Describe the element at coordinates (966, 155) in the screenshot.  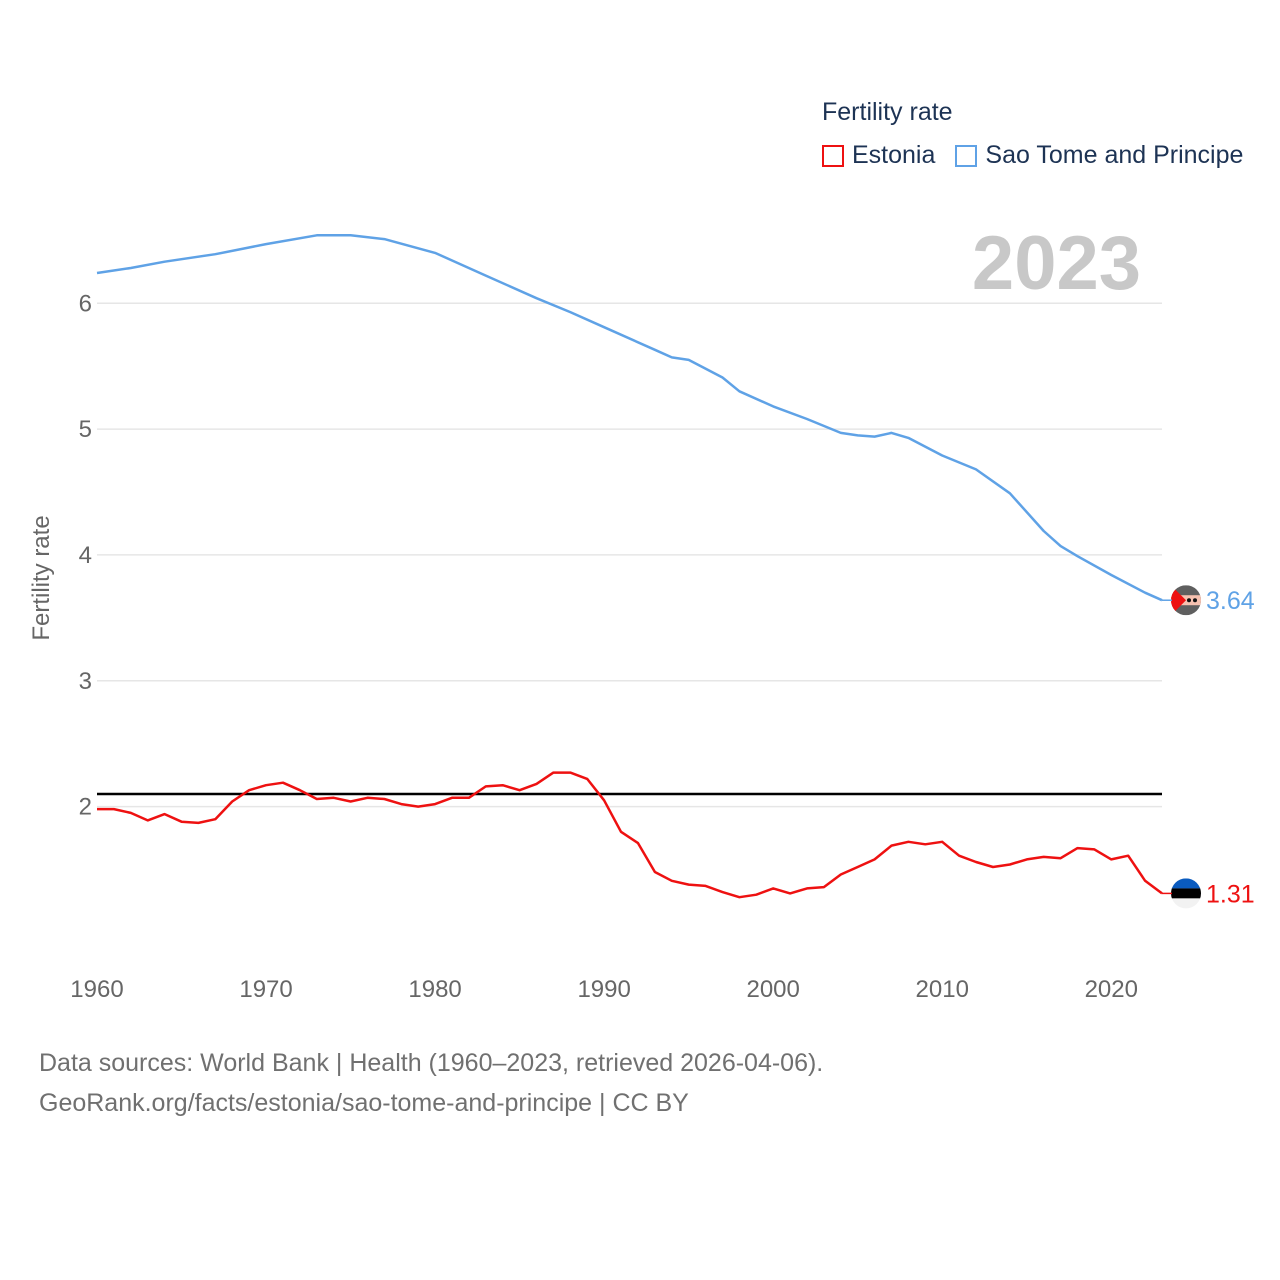
I see `legend-swatch-sao-tome` at that location.